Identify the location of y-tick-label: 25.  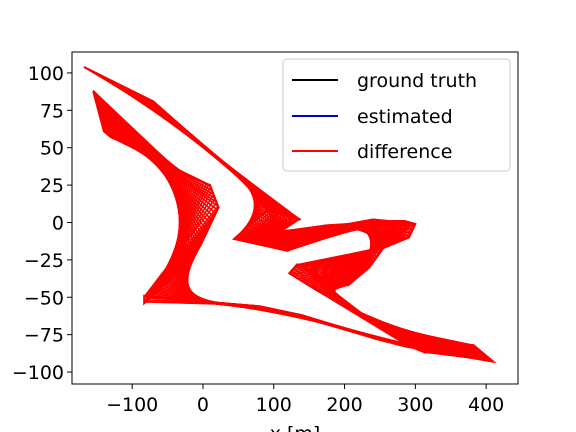
(52, 186).